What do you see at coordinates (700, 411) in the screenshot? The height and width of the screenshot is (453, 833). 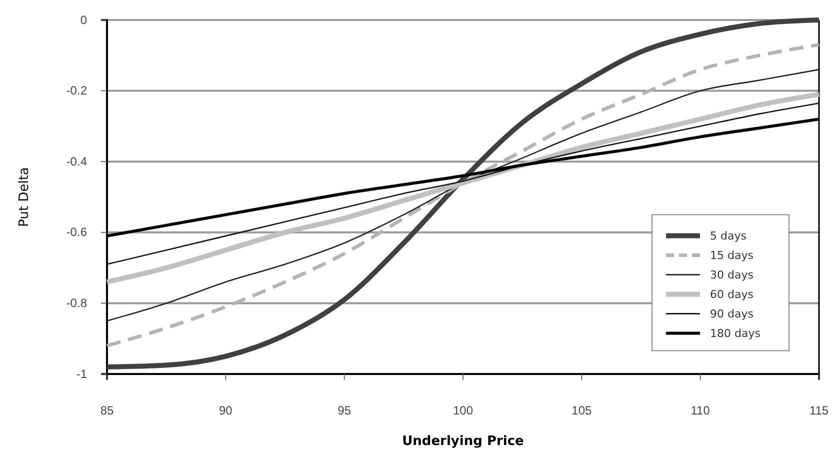 I see `x-tick-label: 110` at bounding box center [700, 411].